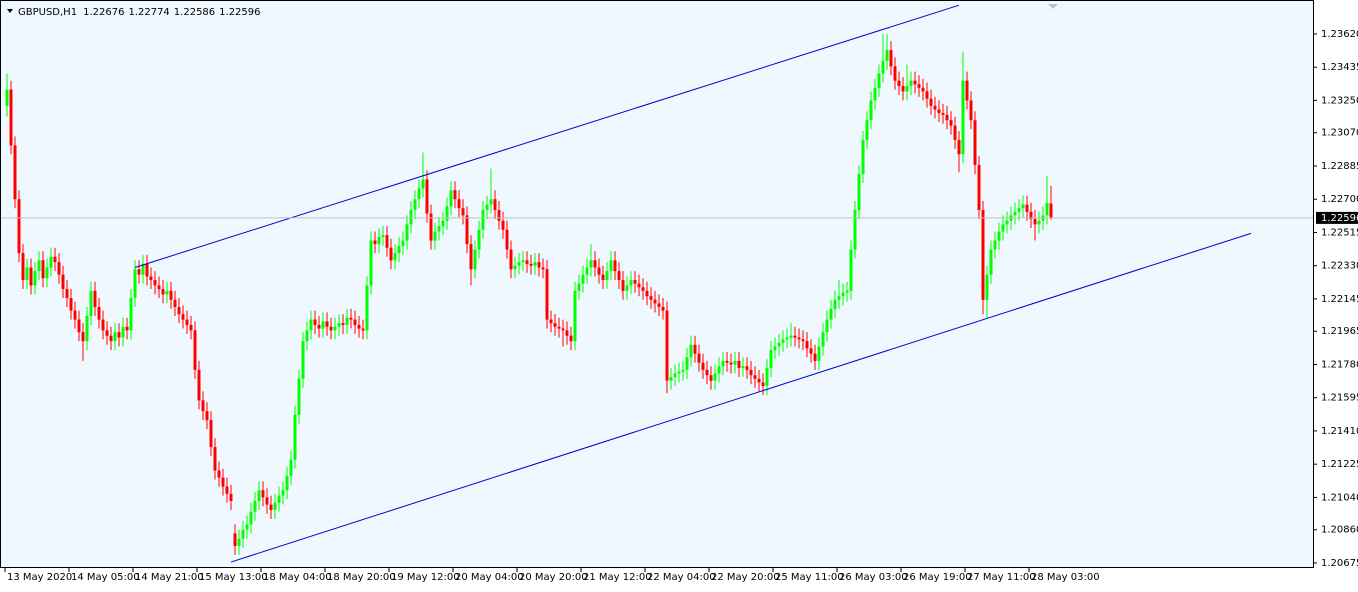 This screenshot has height=592, width=1358. Describe the element at coordinates (553, 577) in the screenshot. I see `x-tick-label: 20 May 20:00` at that location.